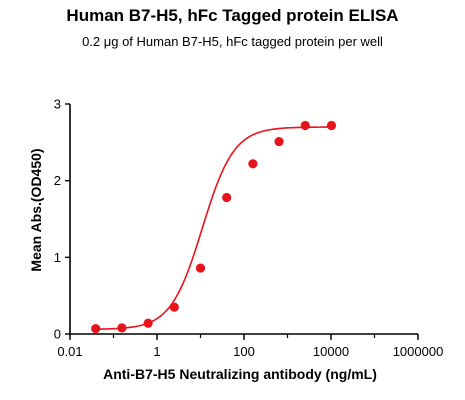 This screenshot has height=400, width=465. Describe the element at coordinates (244, 351) in the screenshot. I see `x-tick-label: 100` at that location.